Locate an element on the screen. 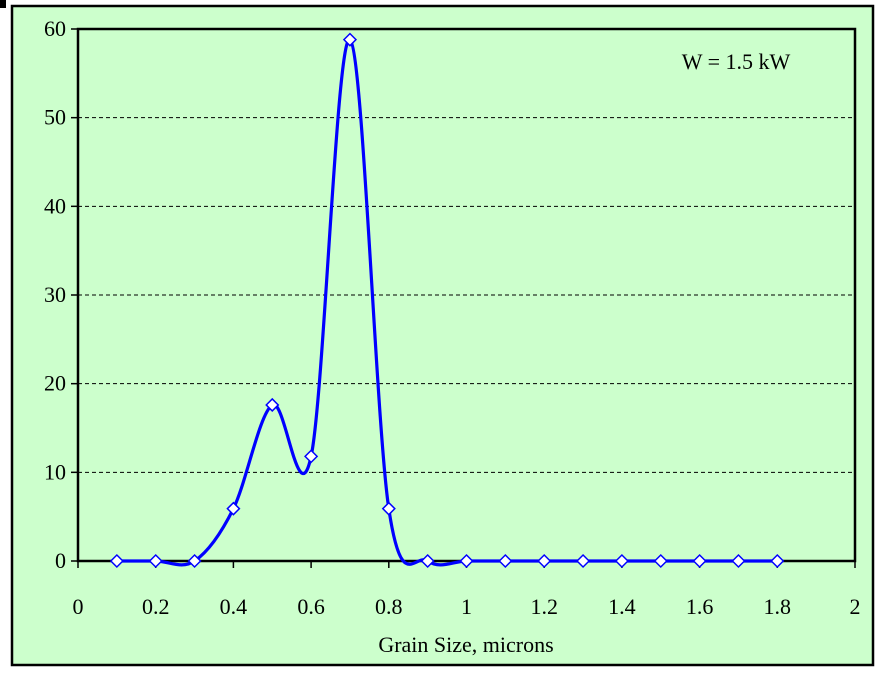 This screenshot has height=680, width=877. x-tick-label: 0.4 is located at coordinates (234, 606).